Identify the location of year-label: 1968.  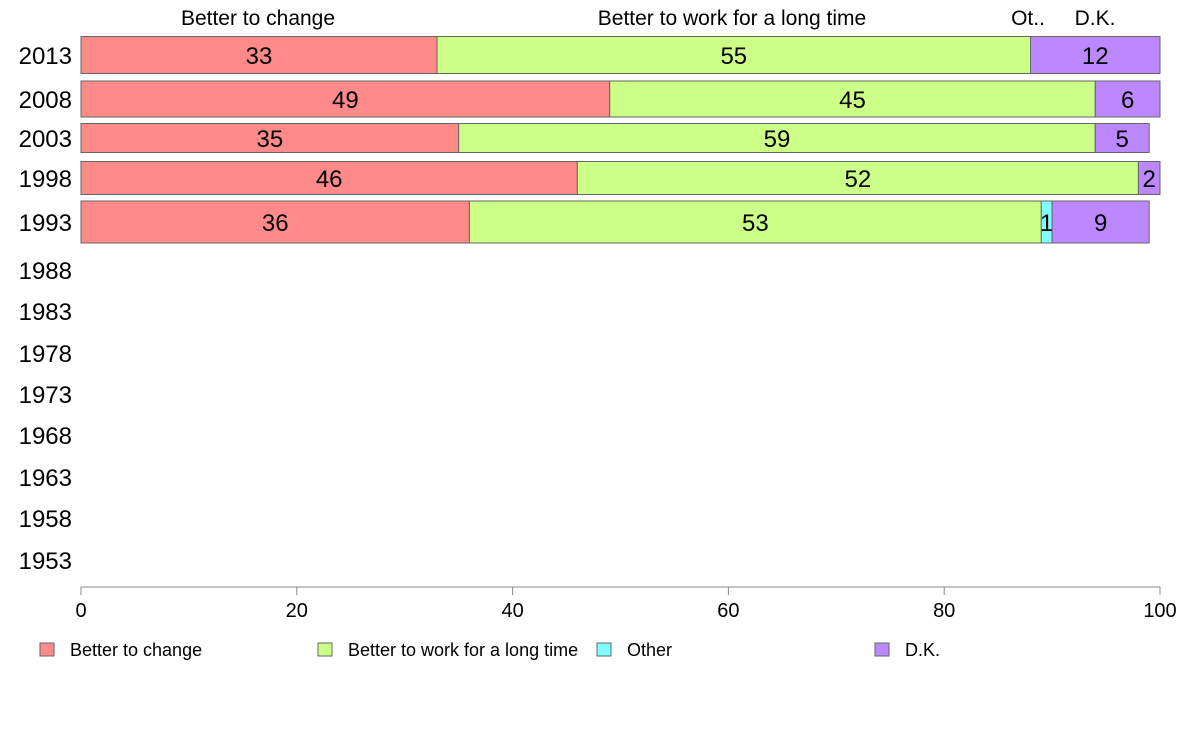
(45, 436).